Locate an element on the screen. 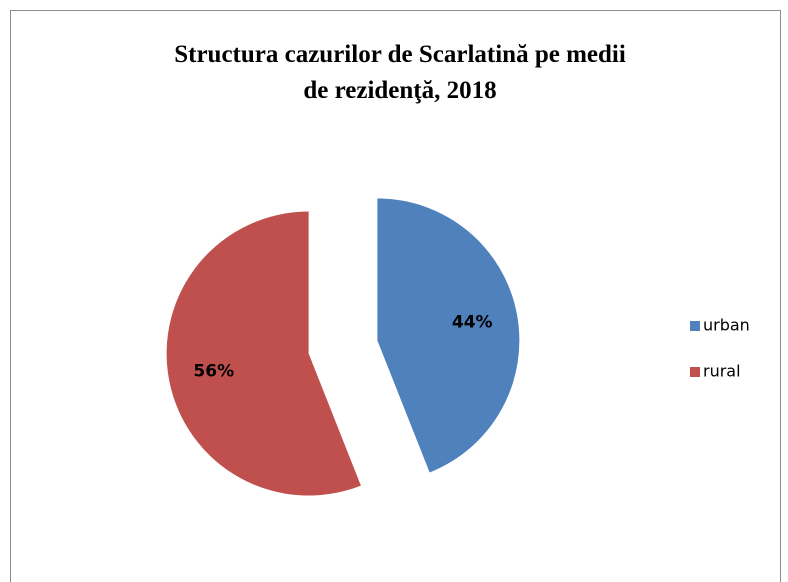 This screenshot has width=788, height=582. data-label: 56% is located at coordinates (213, 372).